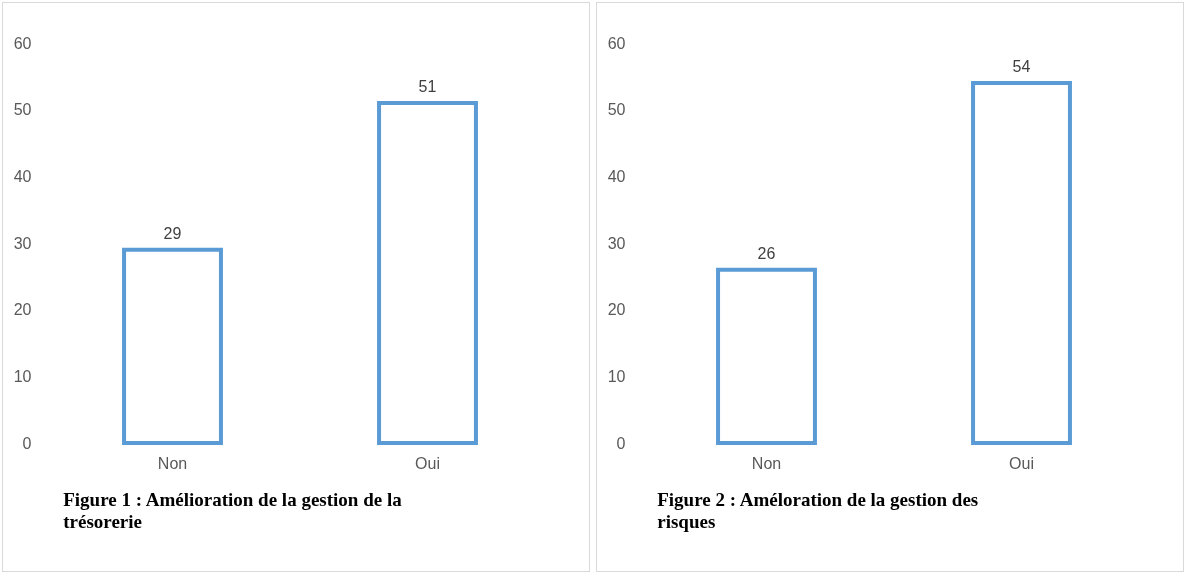  I want to click on text: Figure 2 : Améloration de la gestion des risques, so click(818, 510).